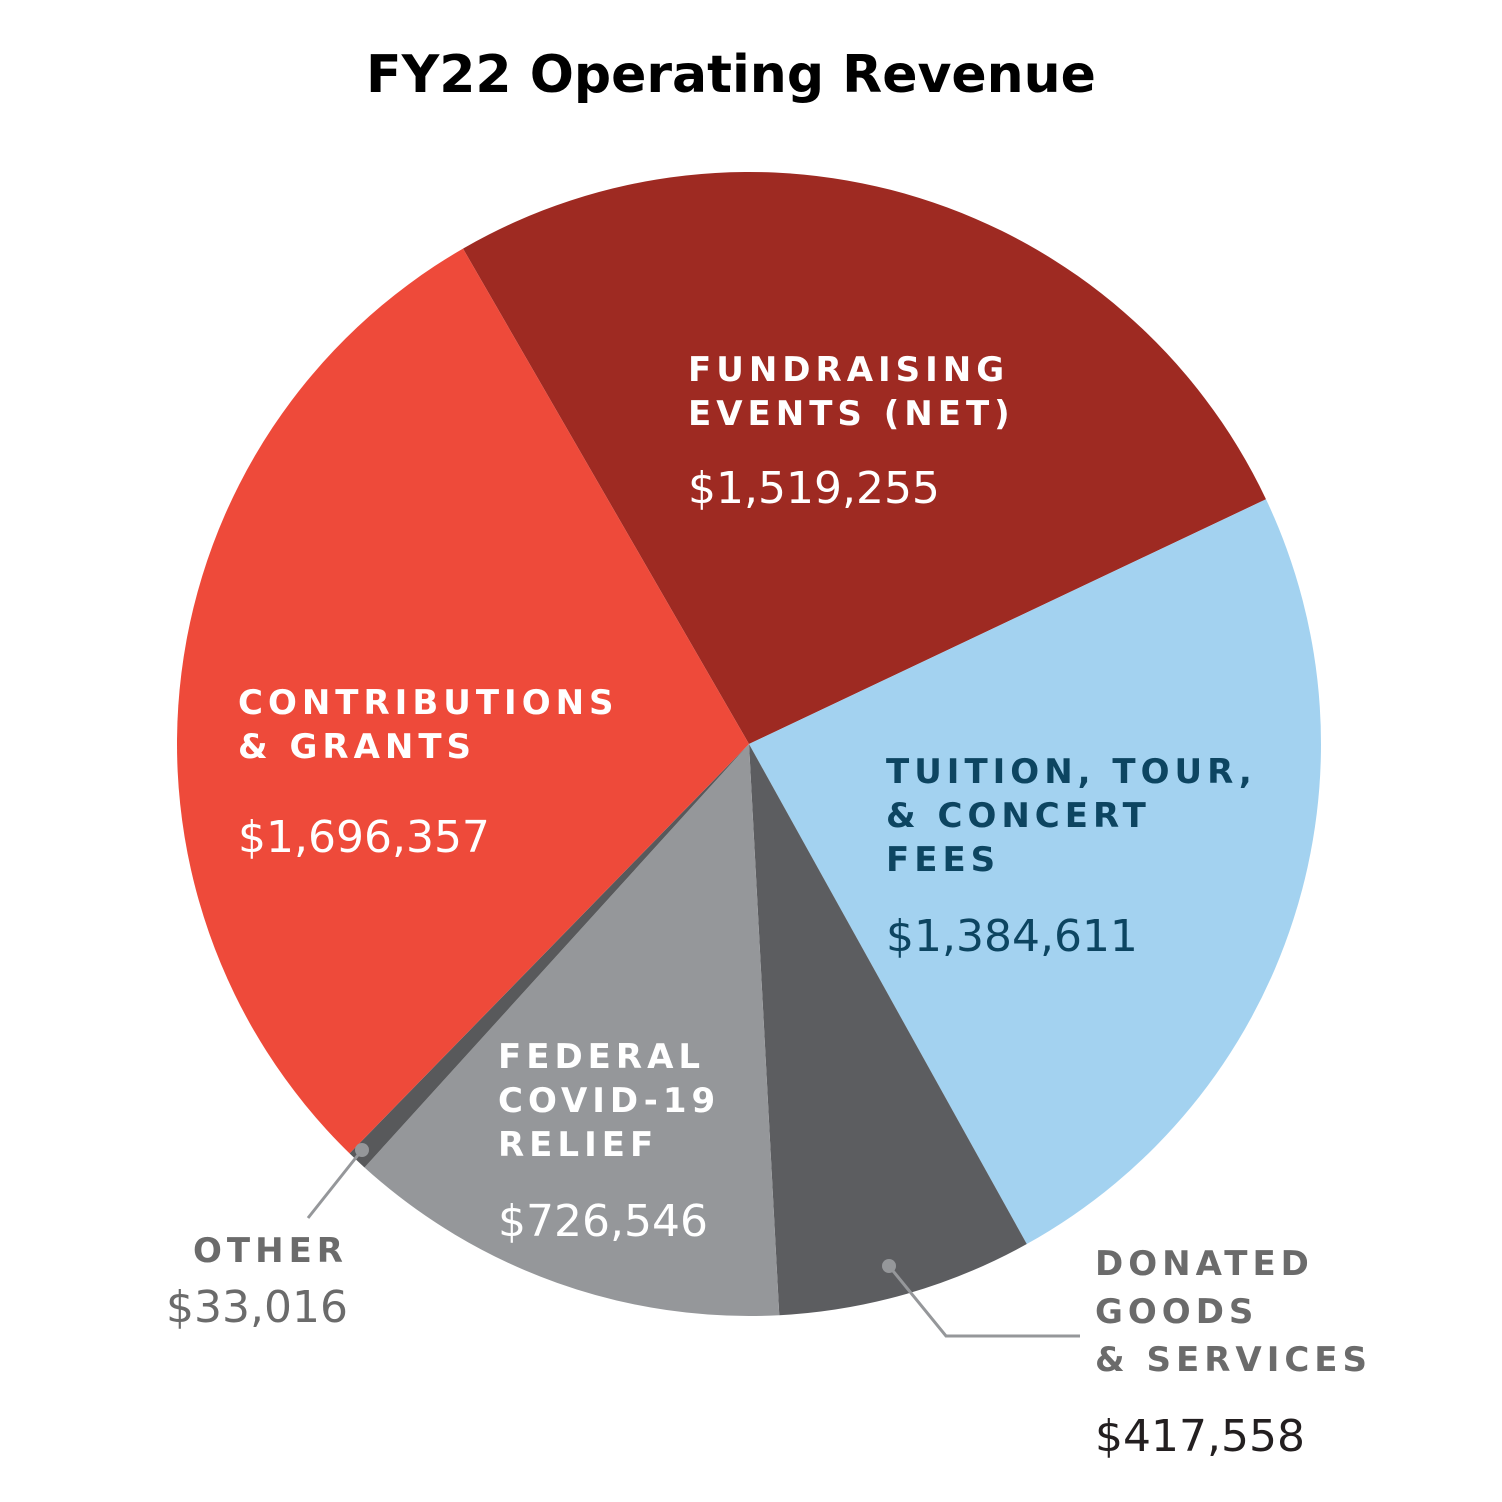  What do you see at coordinates (943, 860) in the screenshot?
I see `slice-label-tuition-tour-concert-fees: FEES` at bounding box center [943, 860].